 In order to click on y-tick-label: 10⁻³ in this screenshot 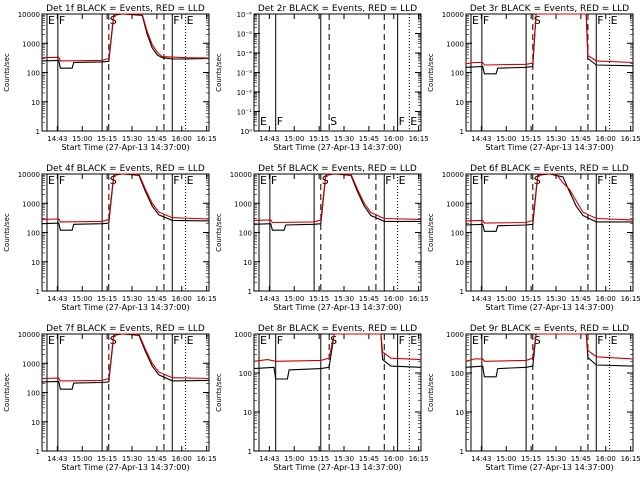, I will do `click(245, 74)`.